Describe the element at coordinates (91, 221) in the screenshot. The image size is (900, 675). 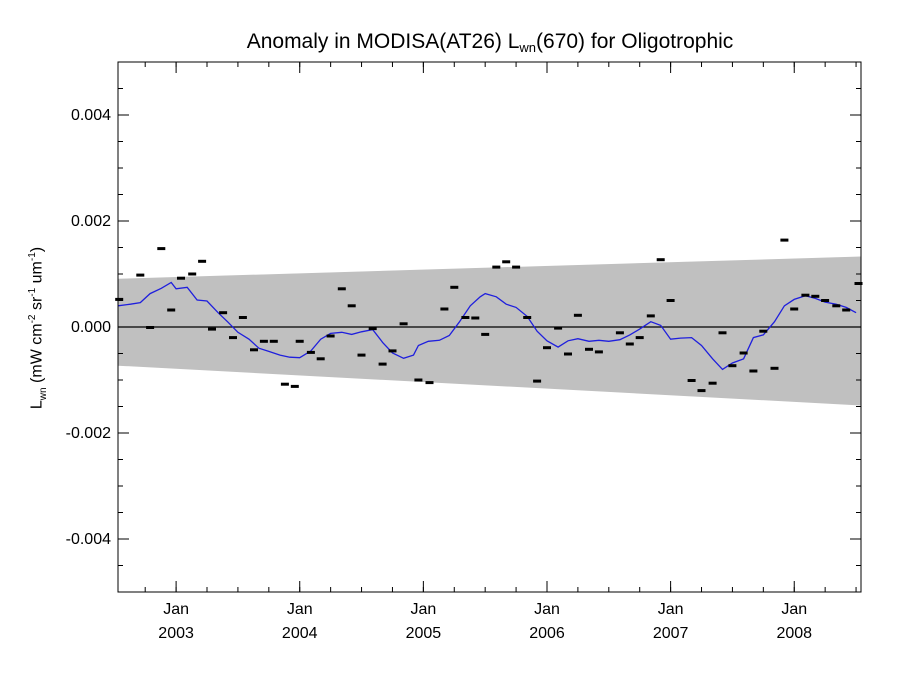
I see `y-tick-label: 0.002` at that location.